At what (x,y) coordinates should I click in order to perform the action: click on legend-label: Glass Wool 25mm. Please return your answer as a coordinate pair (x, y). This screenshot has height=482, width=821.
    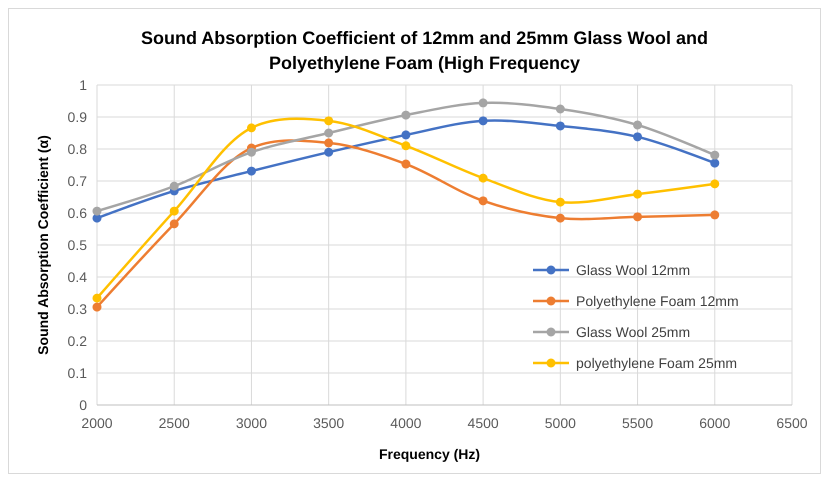
    Looking at the image, I should click on (633, 332).